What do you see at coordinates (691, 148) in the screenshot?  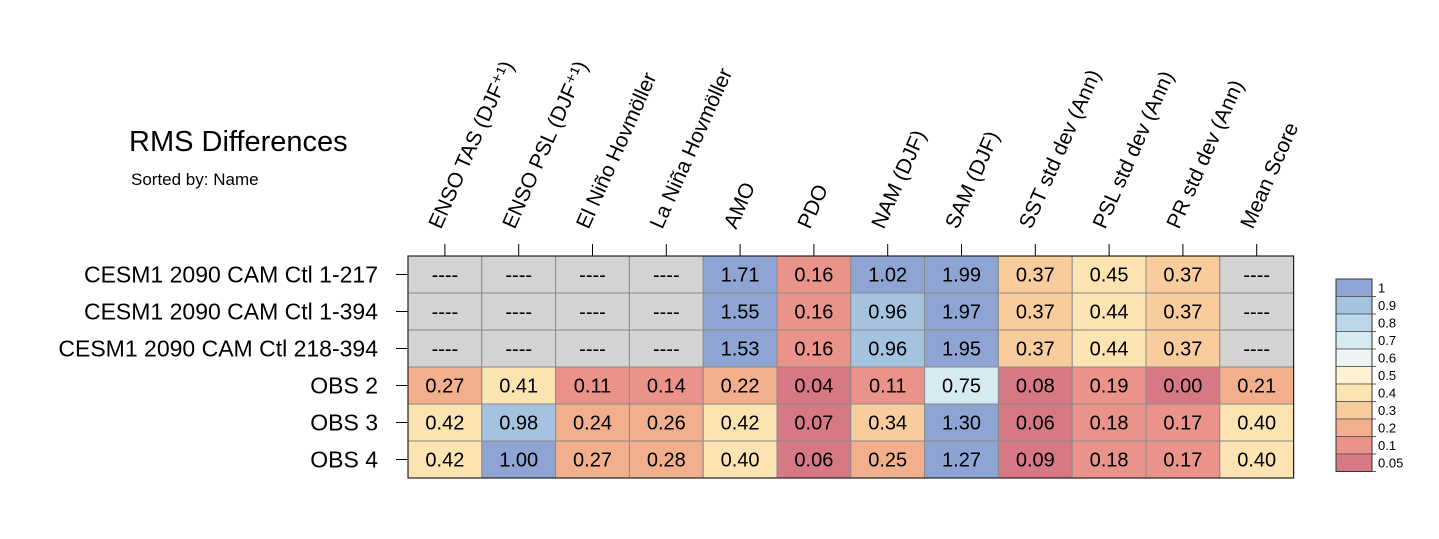 I see `column-label: La Niña Hovmöller` at bounding box center [691, 148].